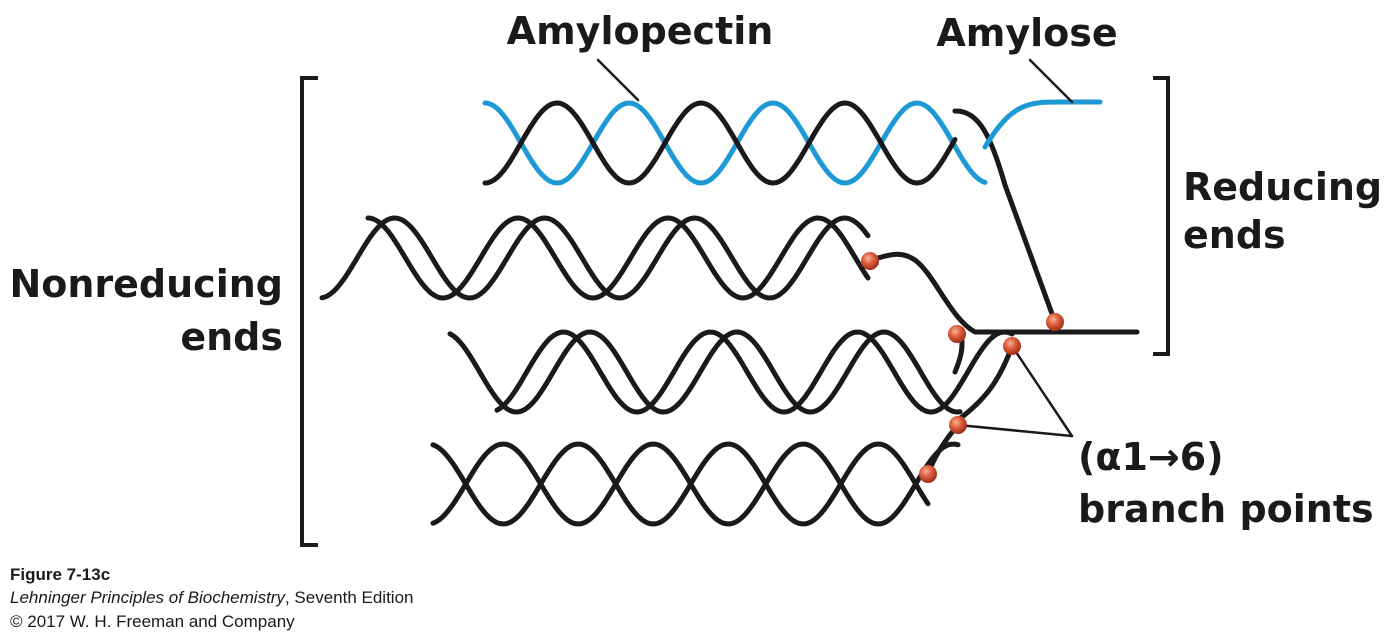  What do you see at coordinates (146, 284) in the screenshot?
I see `nonreducing-ends-label-line1: Nonreducing` at bounding box center [146, 284].